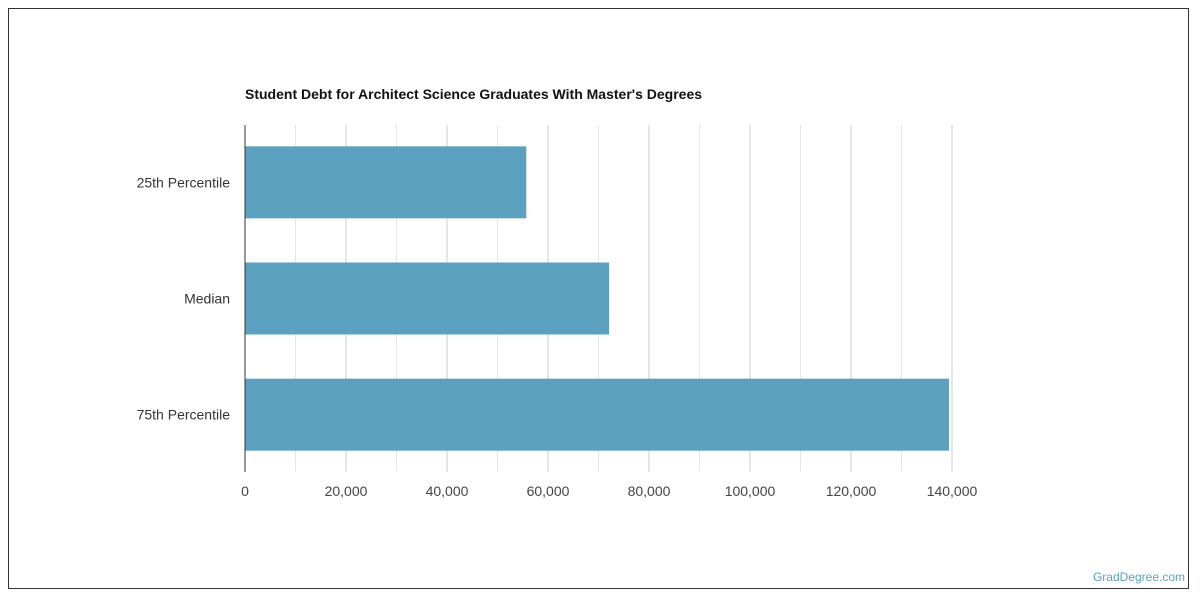  Describe the element at coordinates (1138, 577) in the screenshot. I see `source-credit-link: GradDegree.com` at that location.